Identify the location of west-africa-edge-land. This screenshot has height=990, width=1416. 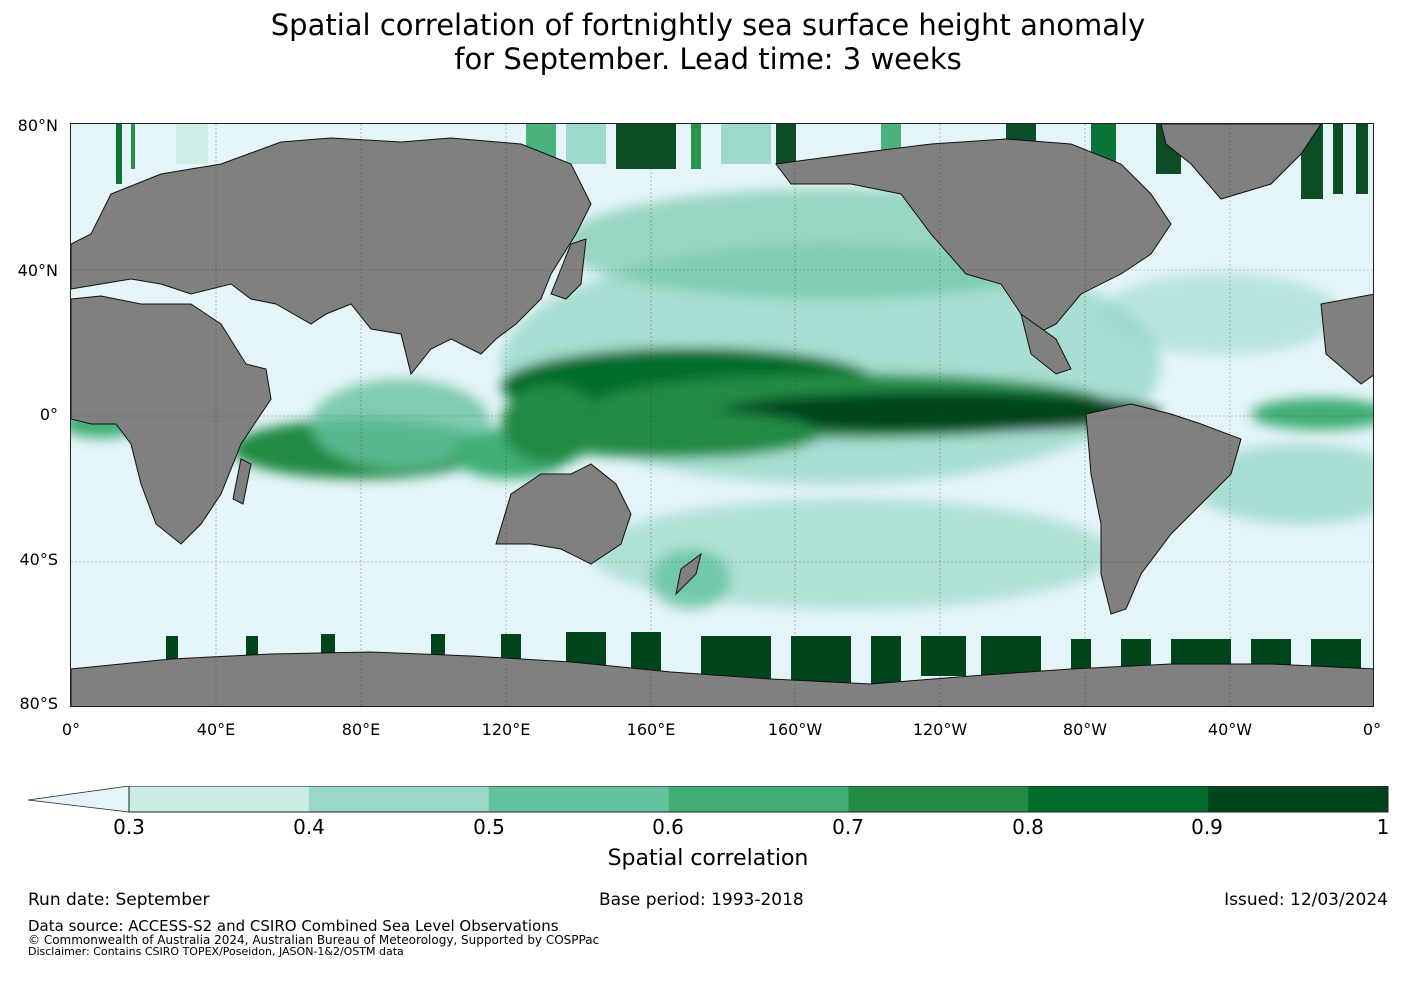
(1346, 339).